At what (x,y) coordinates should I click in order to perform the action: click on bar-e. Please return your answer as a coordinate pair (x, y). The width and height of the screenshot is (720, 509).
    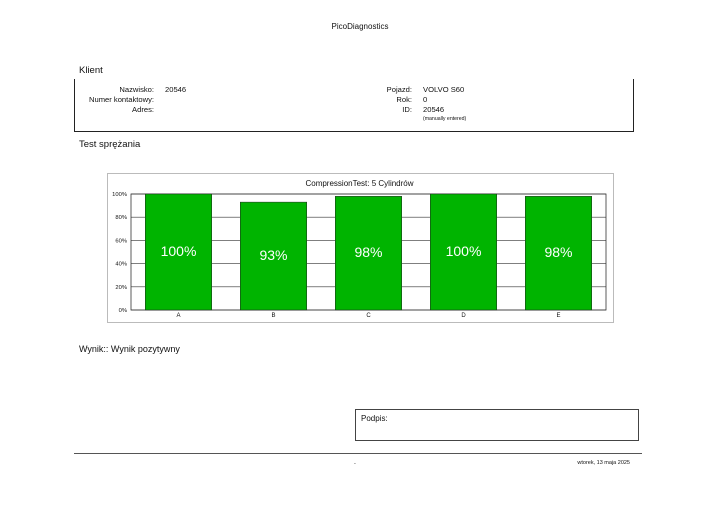
    Looking at the image, I should click on (558, 253).